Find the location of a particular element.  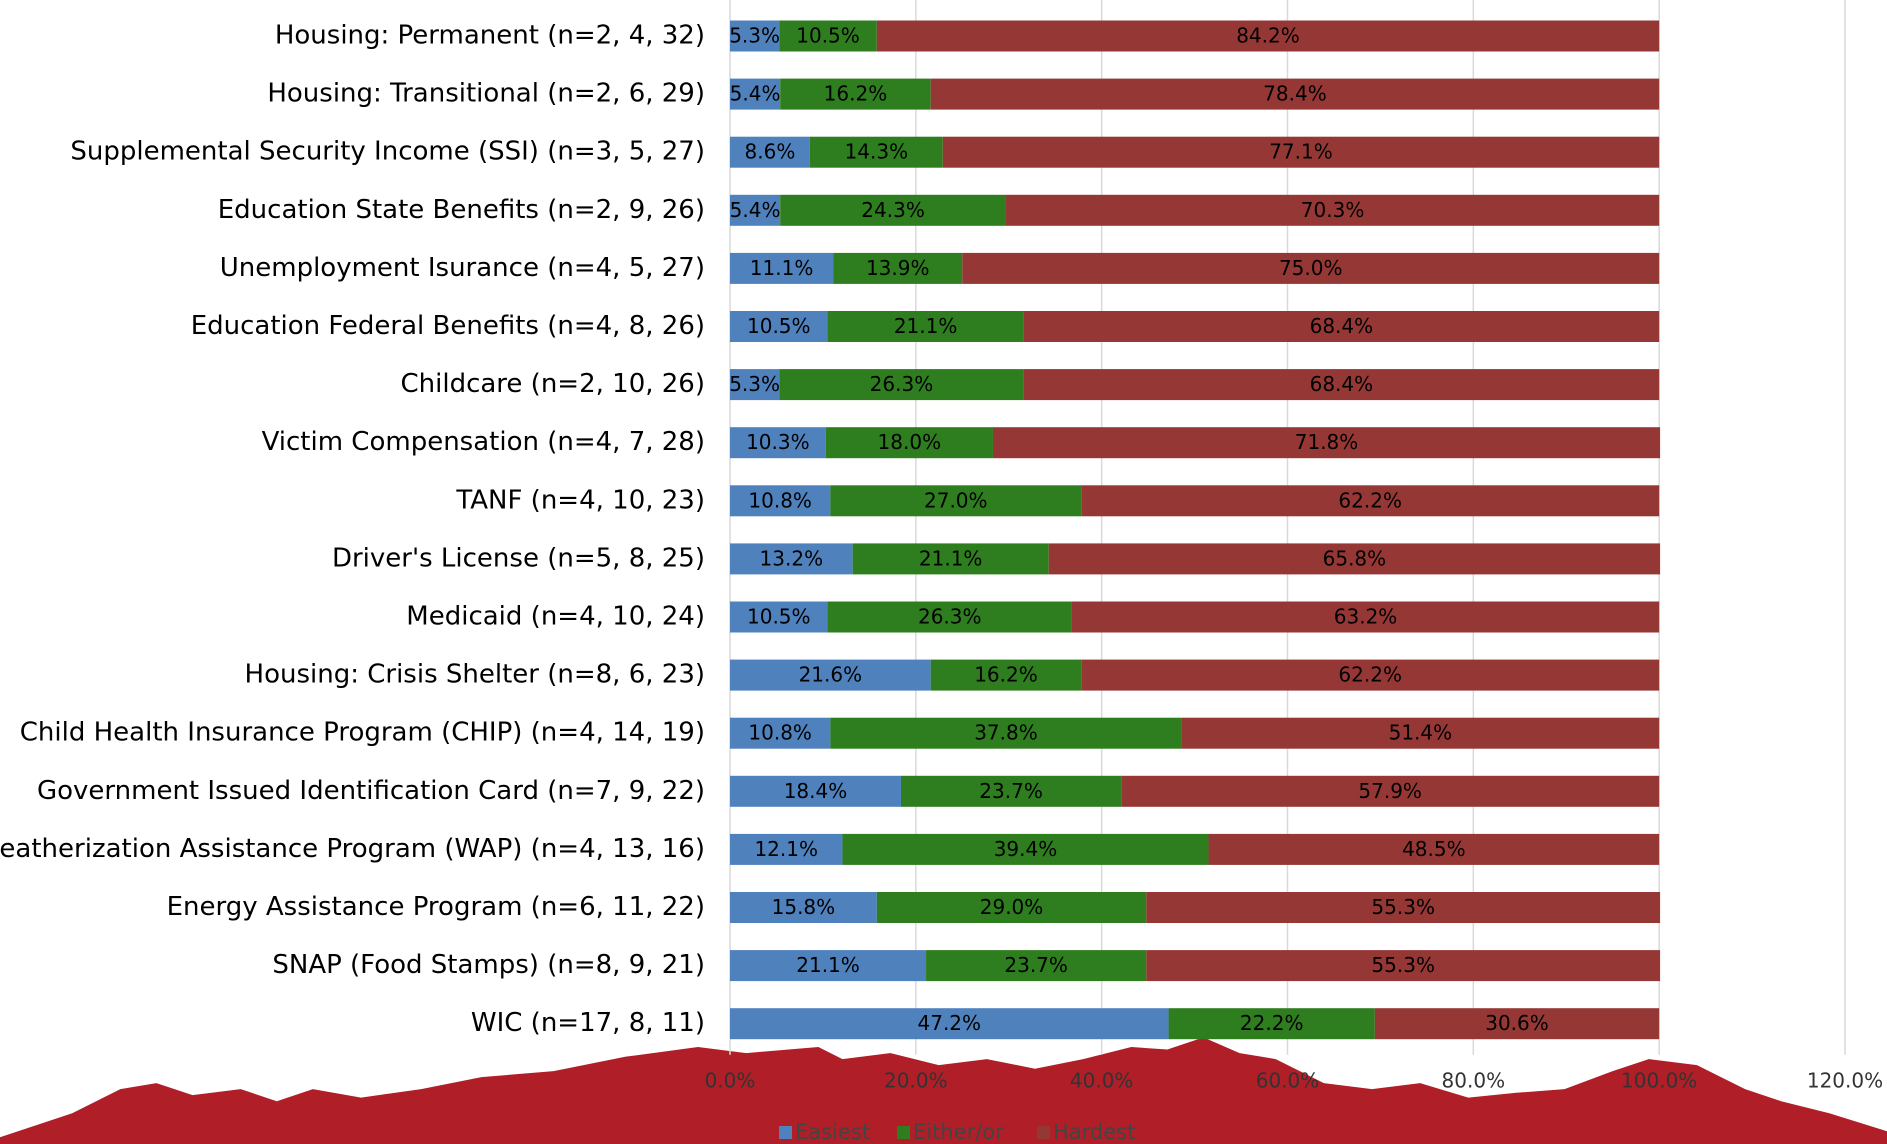

value-label: 14.3% is located at coordinates (877, 152).